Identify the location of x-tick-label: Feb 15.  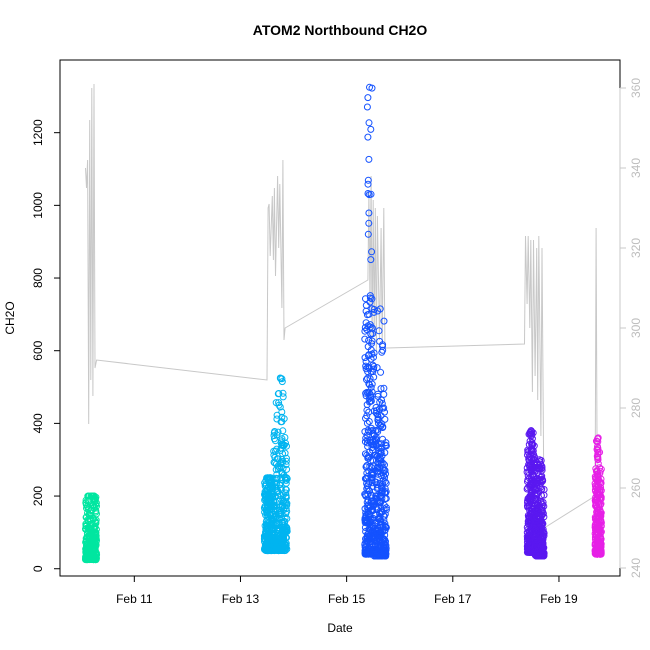
(347, 599).